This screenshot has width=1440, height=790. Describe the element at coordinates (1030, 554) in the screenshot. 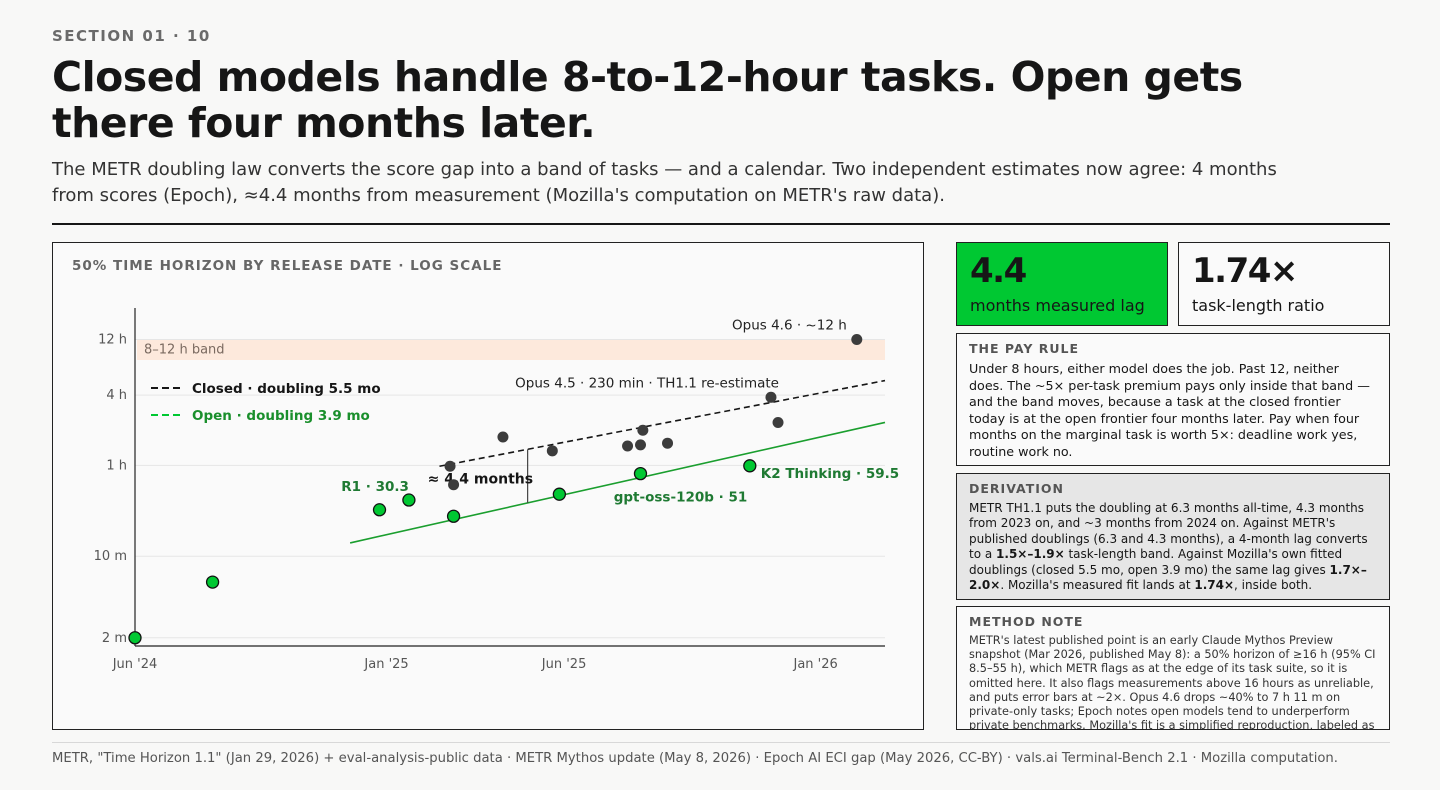

I see `derivation-band-published: 1.5×–1.9×` at that location.